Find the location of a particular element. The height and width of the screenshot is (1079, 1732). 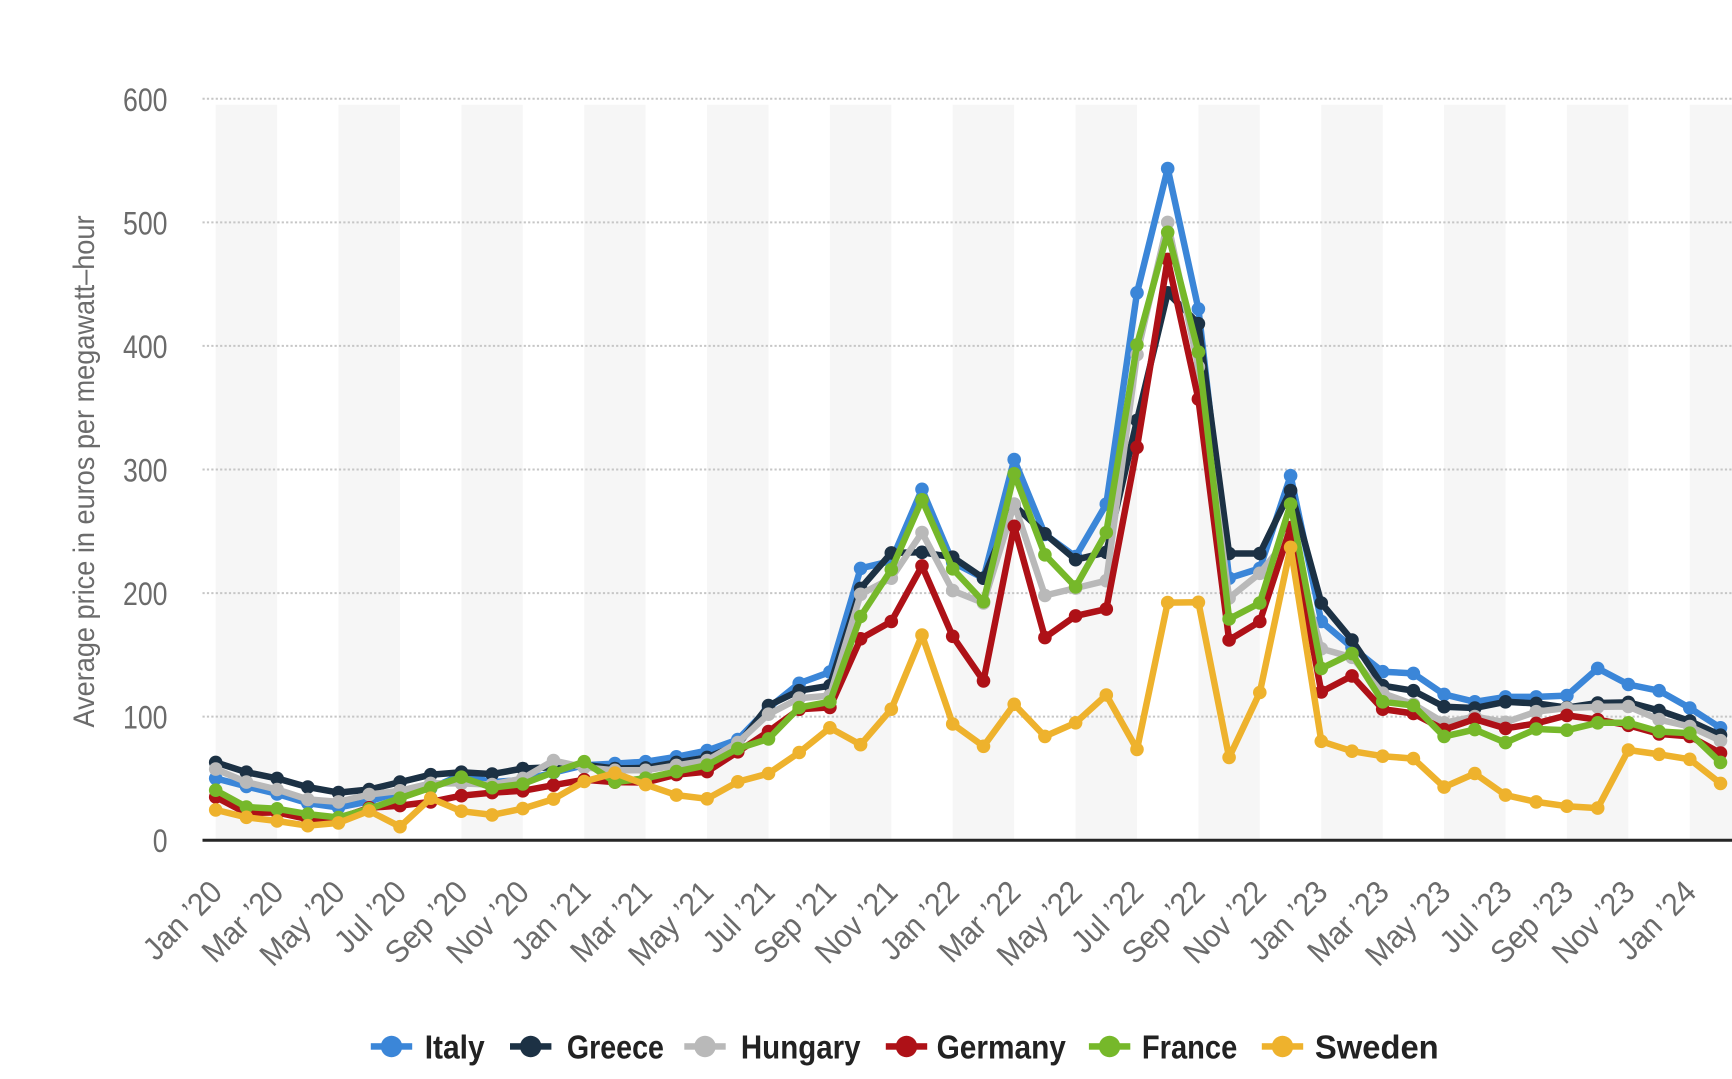

svg-text: Sweden is located at coordinates (1377, 1047).